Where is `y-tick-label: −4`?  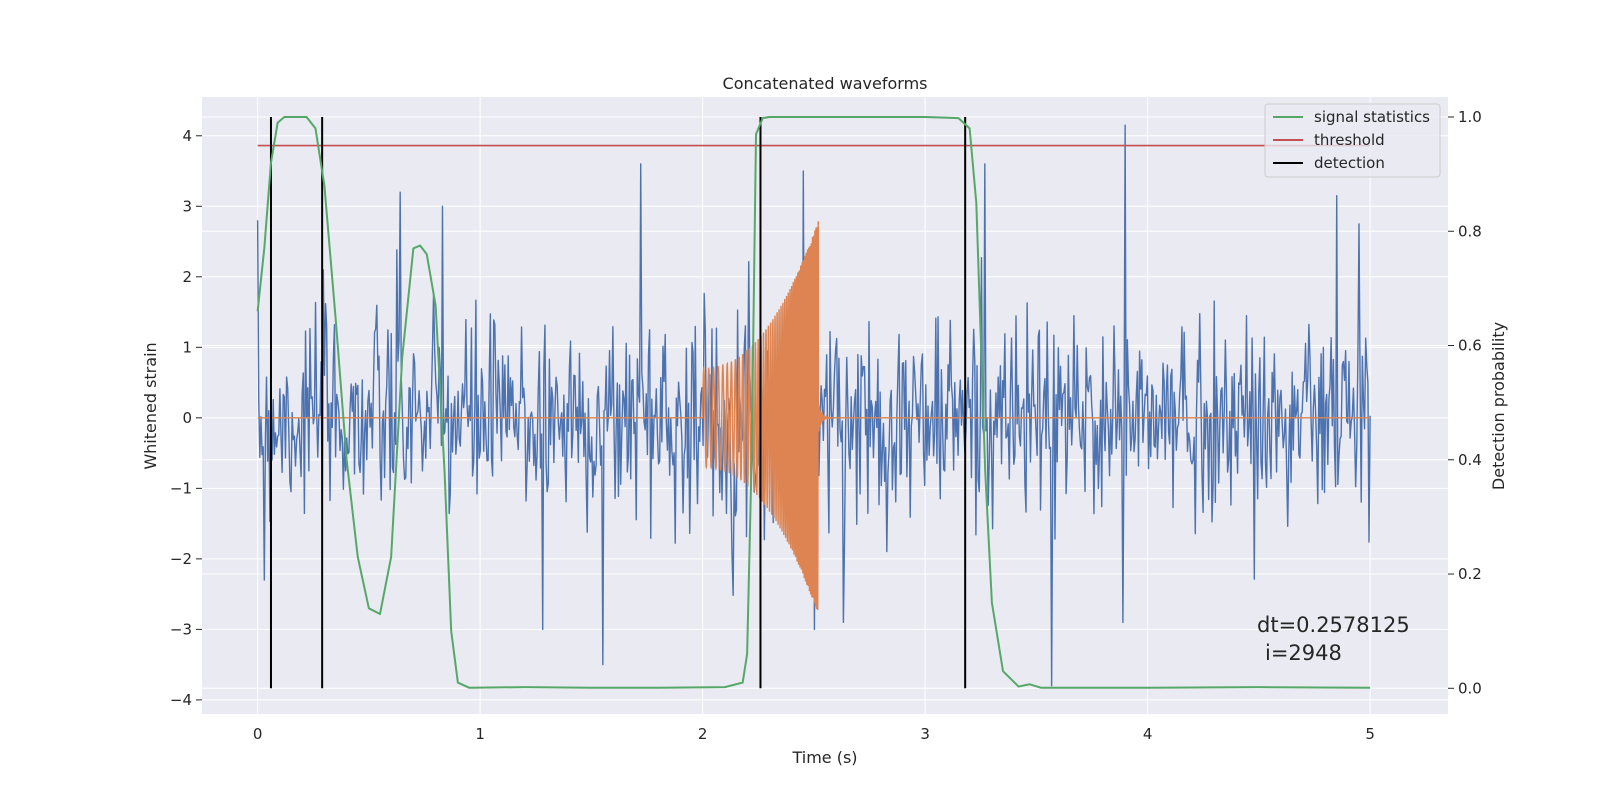
y-tick-label: −4 is located at coordinates (181, 700).